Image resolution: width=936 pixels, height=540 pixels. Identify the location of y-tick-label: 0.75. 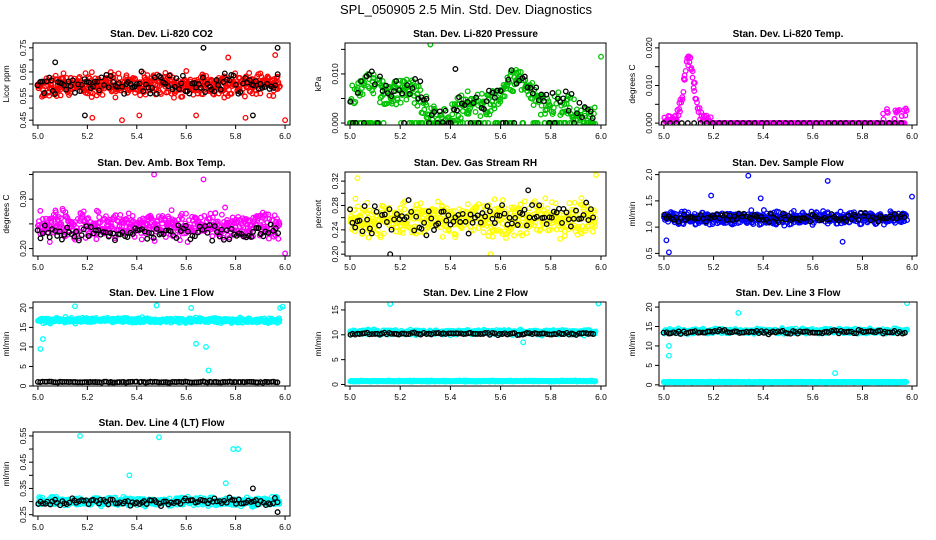
(23, 47).